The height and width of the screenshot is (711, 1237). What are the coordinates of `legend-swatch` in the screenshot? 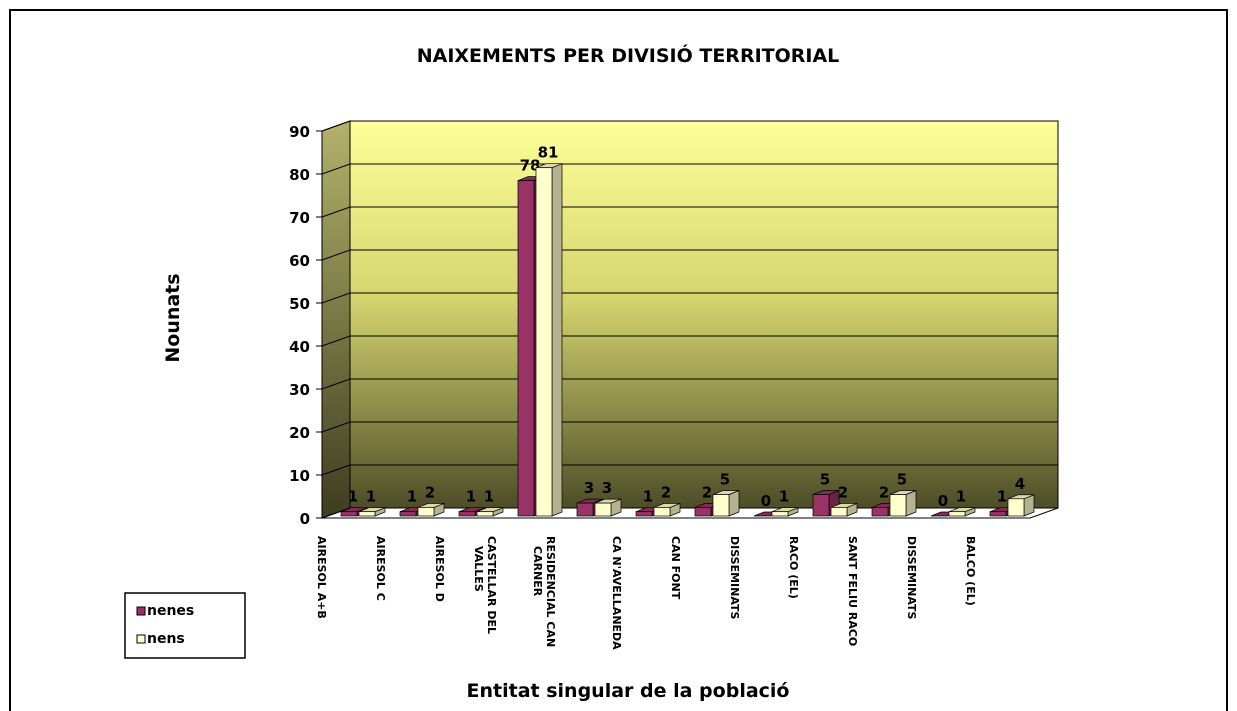 It's located at (141, 639).